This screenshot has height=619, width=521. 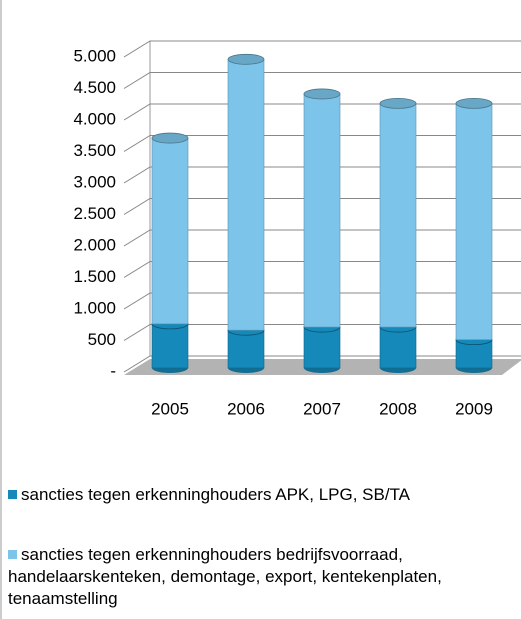 I want to click on y-tick-label: 5.000, so click(x=94, y=55).